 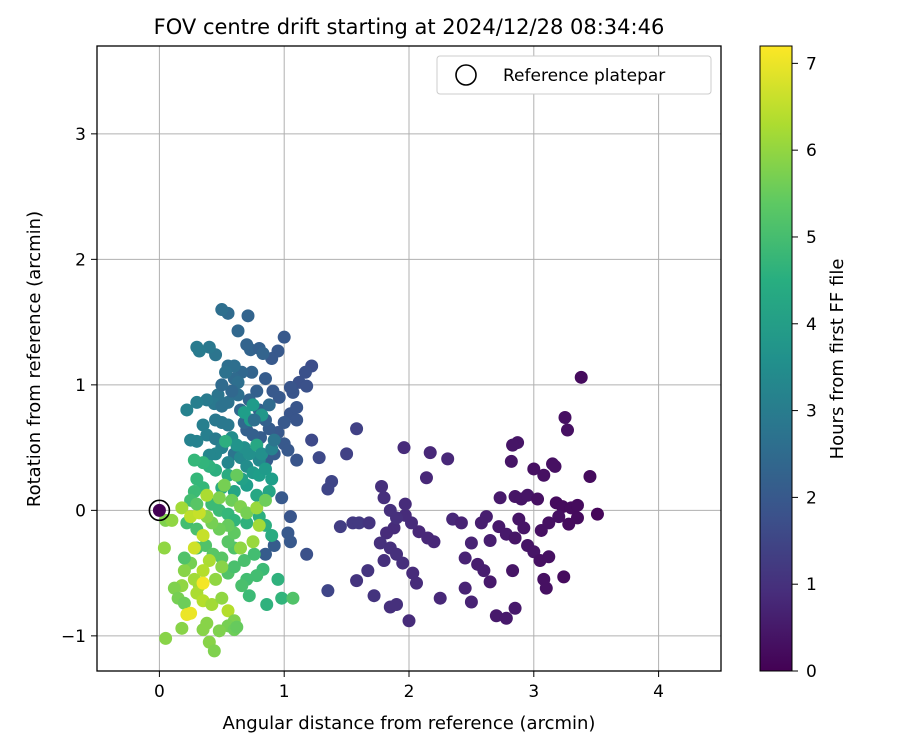 What do you see at coordinates (80, 260) in the screenshot?
I see `y-tick-label: 2` at bounding box center [80, 260].